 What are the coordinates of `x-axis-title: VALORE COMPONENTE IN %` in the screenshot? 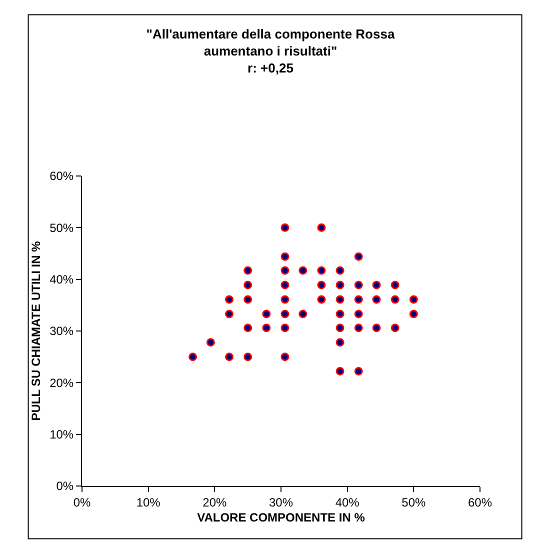 It's located at (281, 517).